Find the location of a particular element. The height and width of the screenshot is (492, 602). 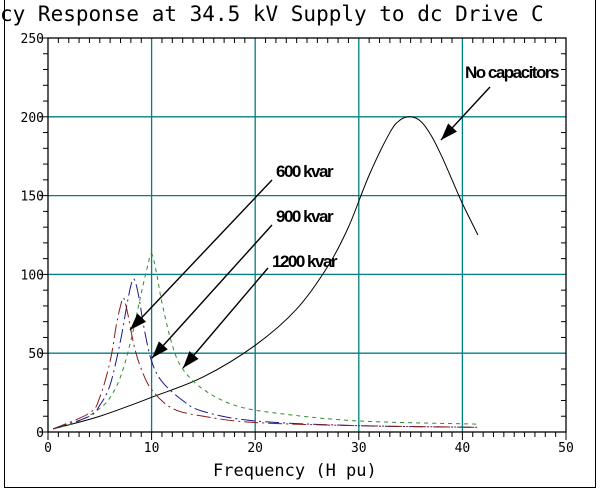

x-tick-label: 50 is located at coordinates (566, 448).